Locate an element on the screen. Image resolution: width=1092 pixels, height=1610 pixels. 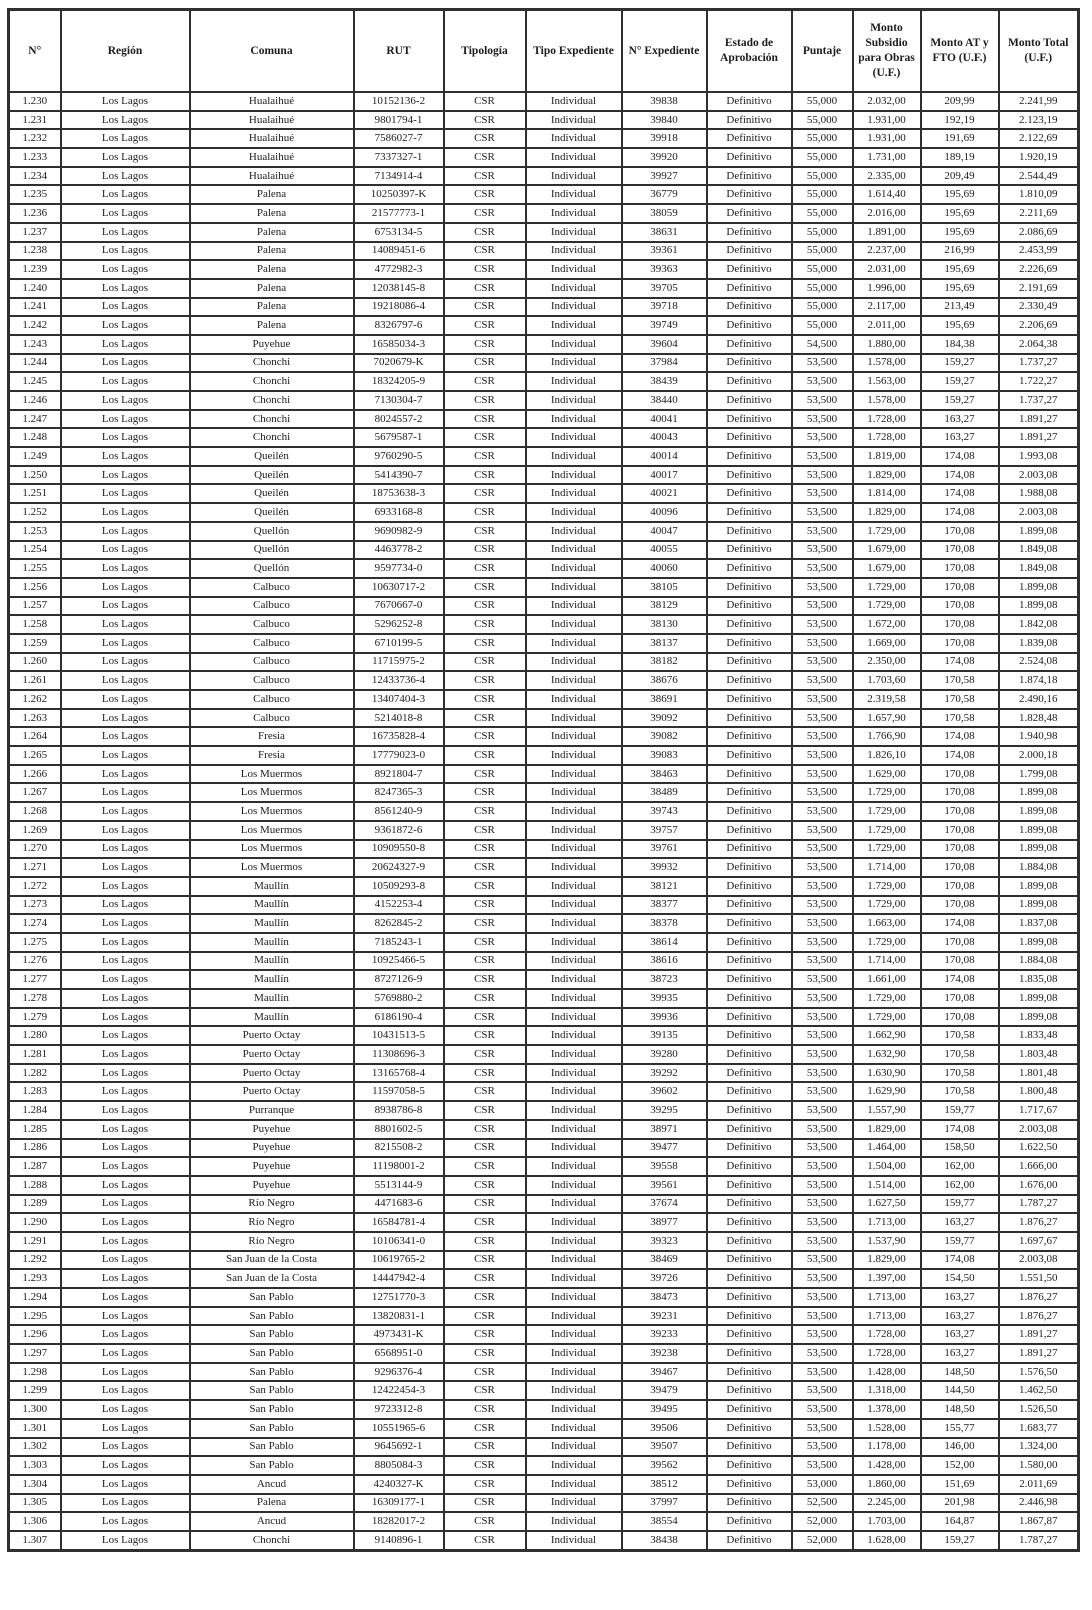
table-cell: 213,49 is located at coordinates (959, 307).